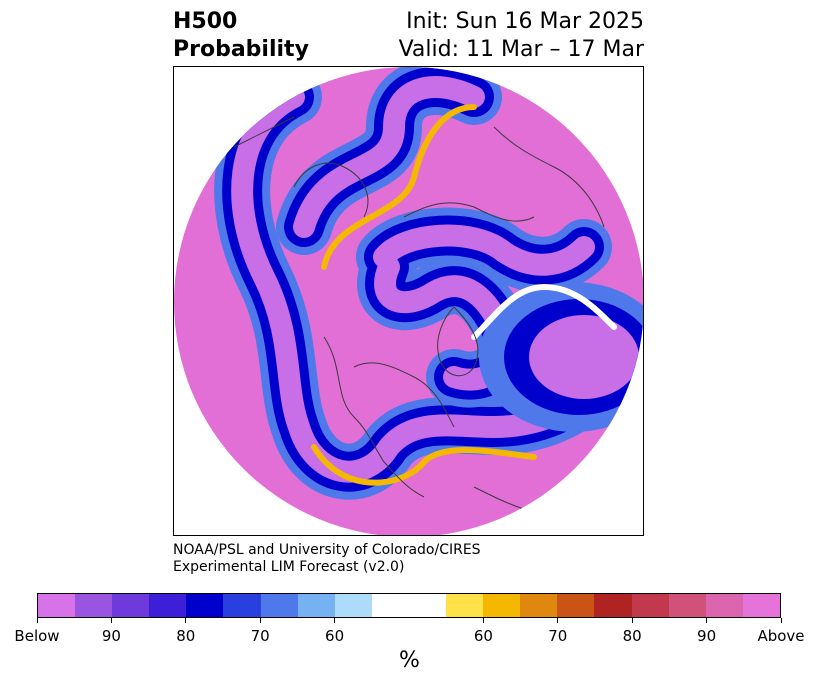 The width and height of the screenshot is (819, 686). What do you see at coordinates (241, 49) in the screenshot?
I see `title-product: Probability` at bounding box center [241, 49].